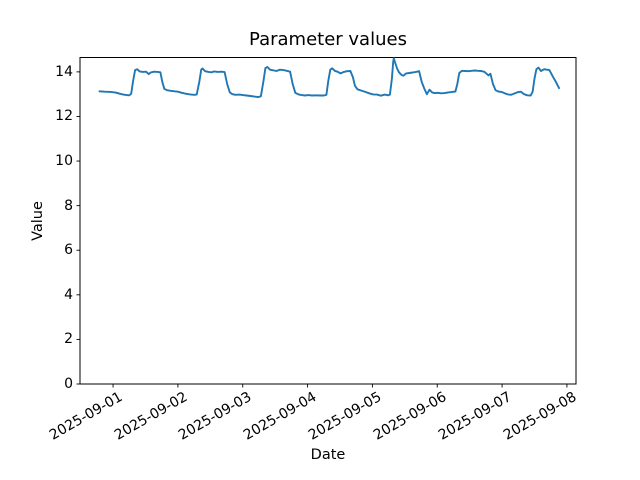 The width and height of the screenshot is (640, 480). Describe the element at coordinates (68, 250) in the screenshot. I see `y-tick-label: 6` at that location.